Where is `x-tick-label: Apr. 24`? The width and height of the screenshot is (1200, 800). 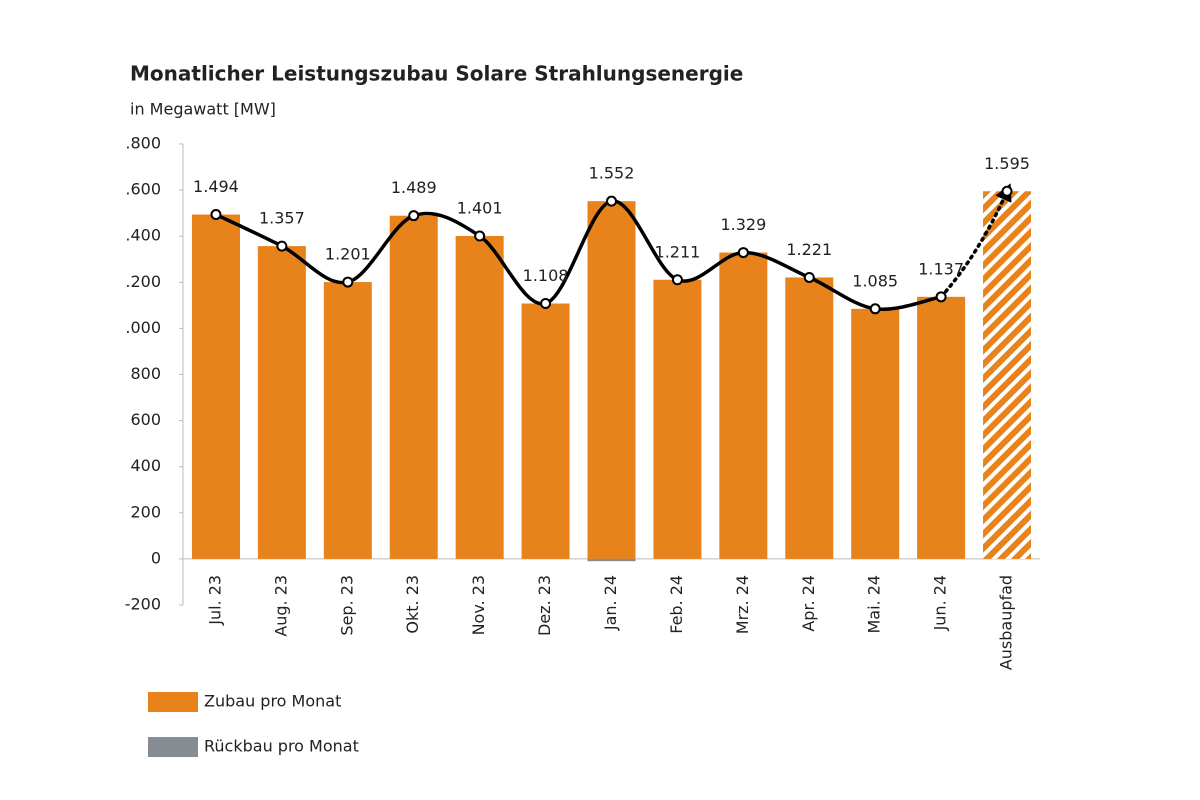 x-tick-label: Apr. 24 is located at coordinates (808, 603).